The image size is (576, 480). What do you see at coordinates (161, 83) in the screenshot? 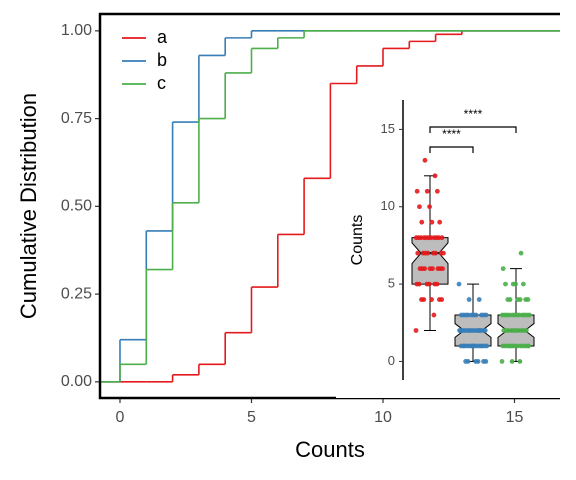
I see `legend-label: c` at bounding box center [161, 83].